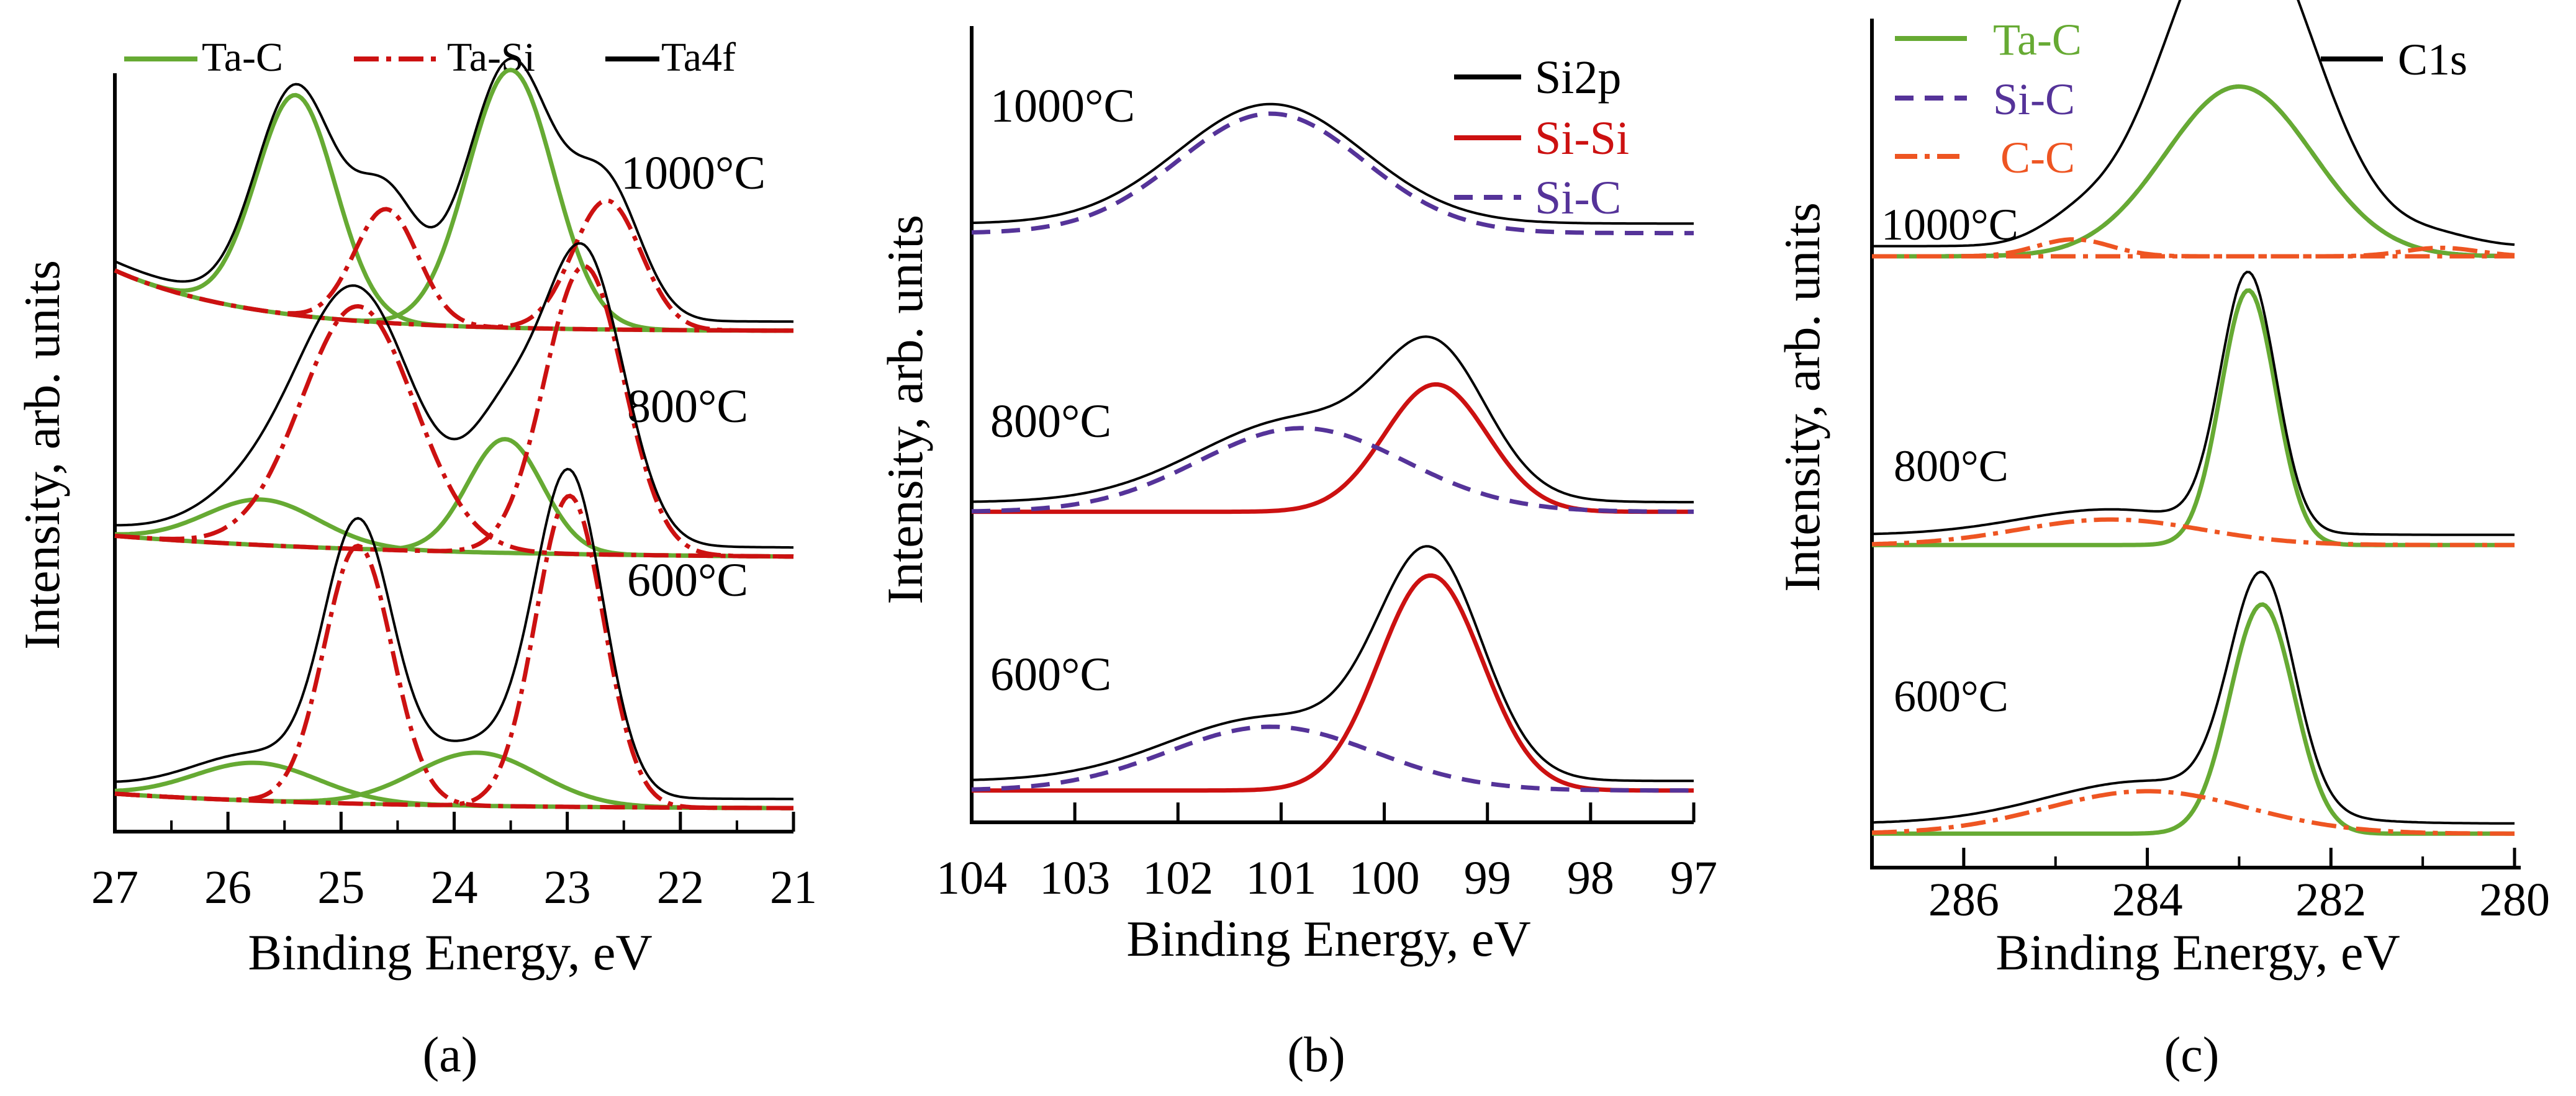 This screenshot has width=2576, height=1096. Describe the element at coordinates (491, 58) in the screenshot. I see `legend-label: Ta-Si` at that location.